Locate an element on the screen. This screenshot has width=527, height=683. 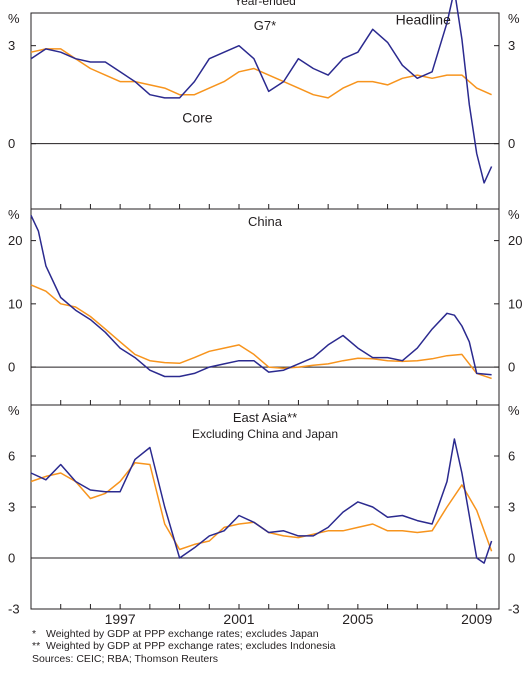
y-tick-label-right: 6 is located at coordinates (511, 456).